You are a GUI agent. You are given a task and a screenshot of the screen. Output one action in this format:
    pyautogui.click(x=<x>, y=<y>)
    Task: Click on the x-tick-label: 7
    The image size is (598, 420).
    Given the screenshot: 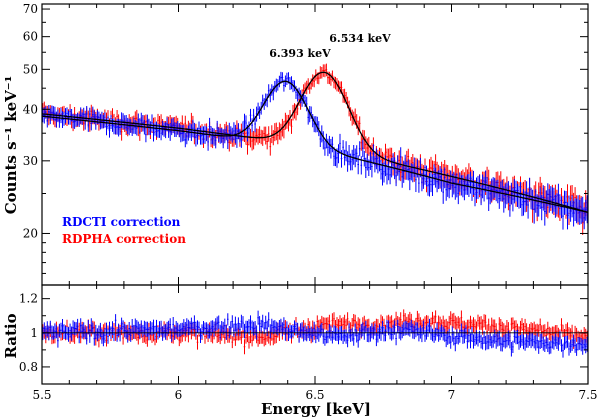 What is the action you would take?
    pyautogui.click(x=452, y=395)
    